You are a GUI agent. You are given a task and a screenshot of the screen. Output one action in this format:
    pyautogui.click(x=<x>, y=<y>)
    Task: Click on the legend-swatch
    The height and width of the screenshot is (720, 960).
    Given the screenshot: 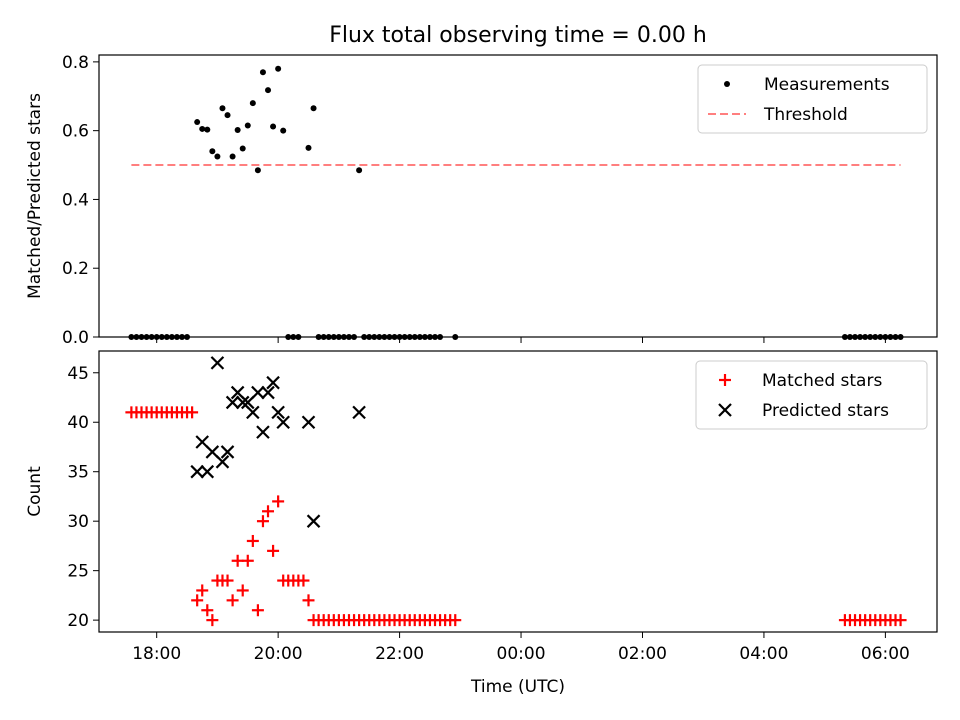 What is the action you would take?
    pyautogui.click(x=725, y=410)
    